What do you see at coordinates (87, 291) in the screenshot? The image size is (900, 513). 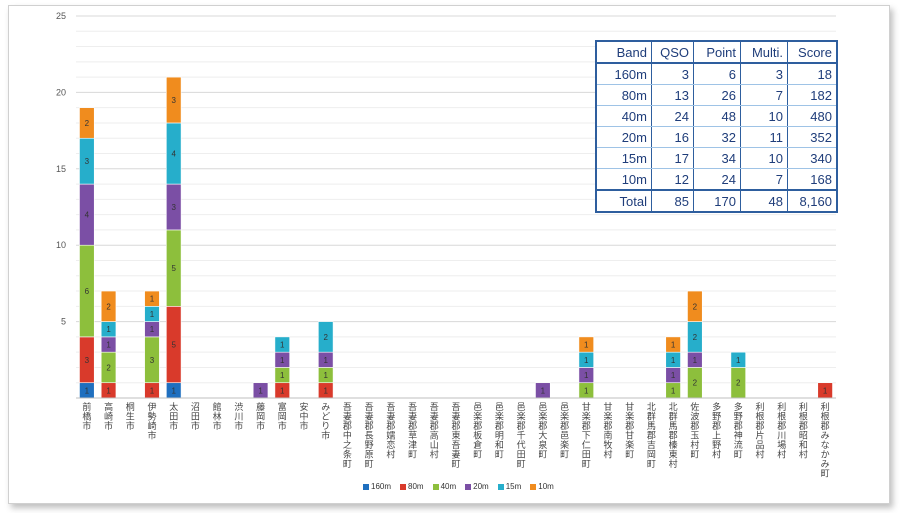 I see `data-label: 6` at bounding box center [87, 291].